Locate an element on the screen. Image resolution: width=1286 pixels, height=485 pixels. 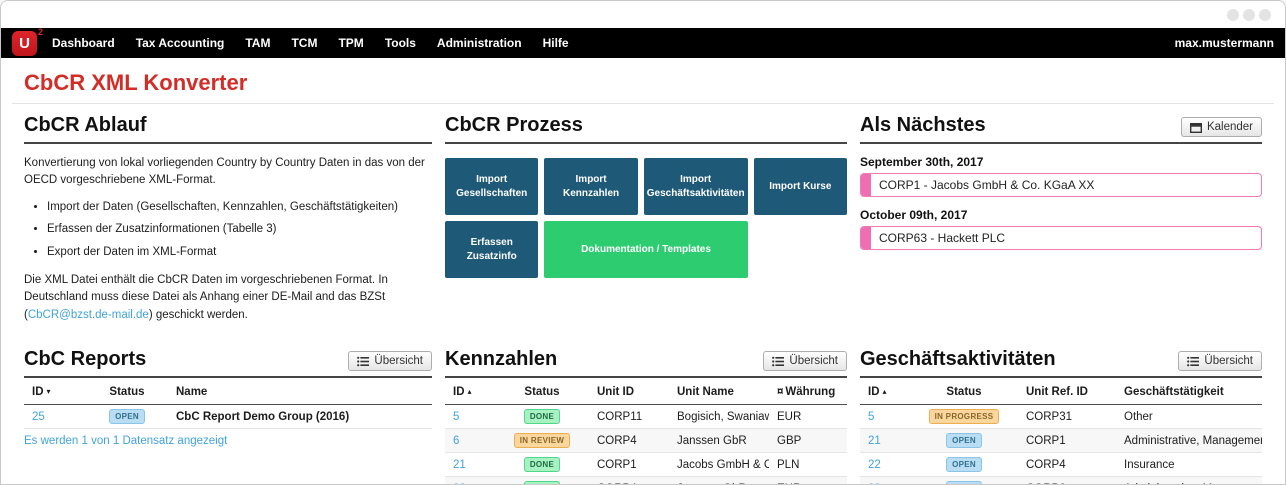
data-cell: Bogisich, Swaniawski and Jacobi is located at coordinates (719, 417).